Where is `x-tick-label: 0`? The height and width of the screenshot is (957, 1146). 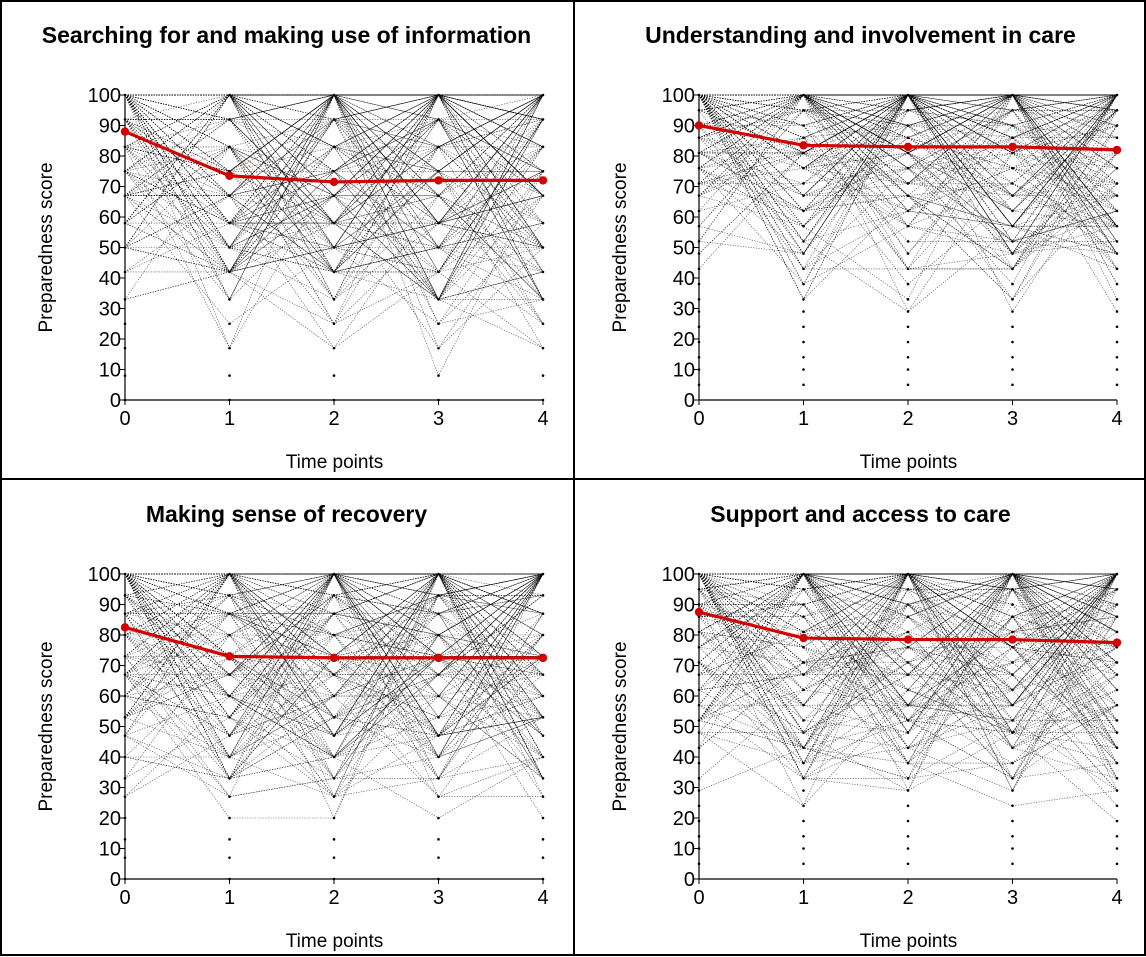
x-tick-label: 0 is located at coordinates (124, 419).